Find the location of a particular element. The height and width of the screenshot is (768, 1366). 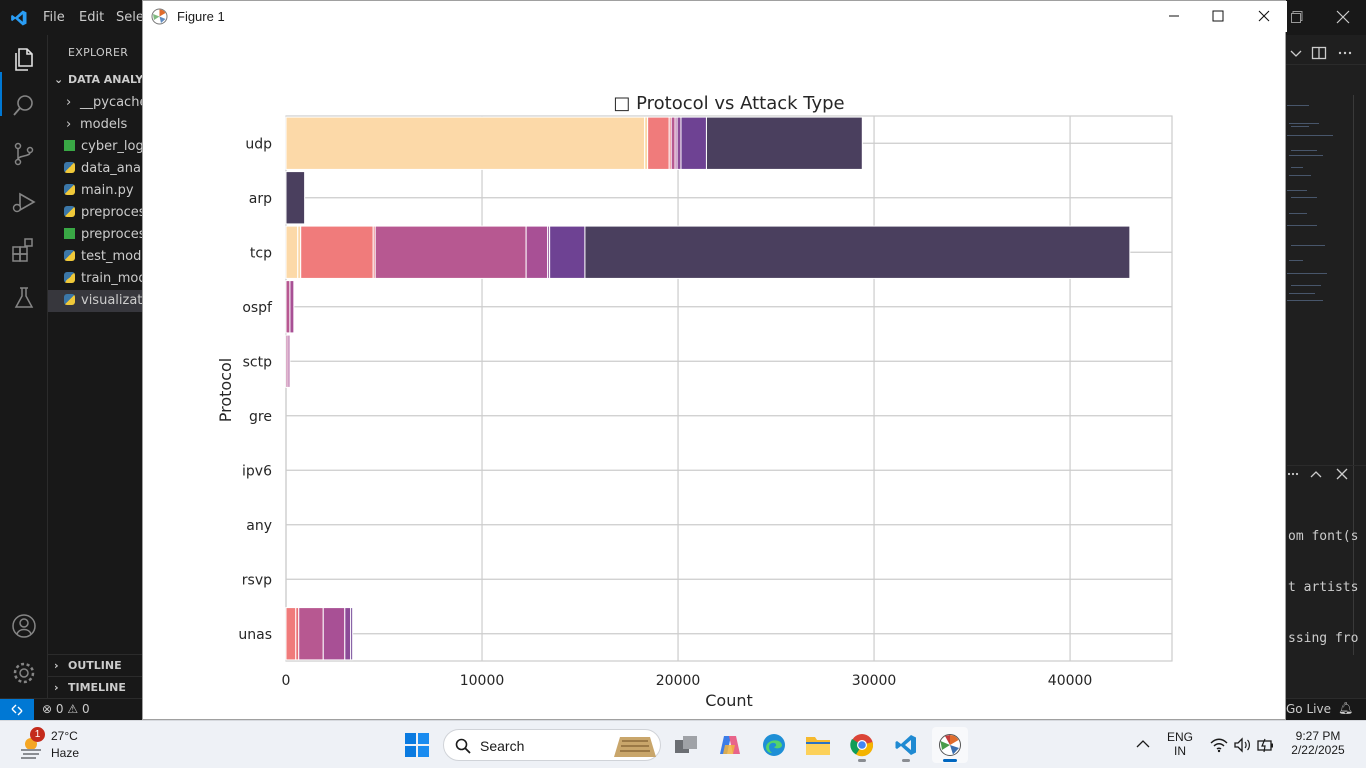

file-tree-item: main.py is located at coordinates (95, 191).